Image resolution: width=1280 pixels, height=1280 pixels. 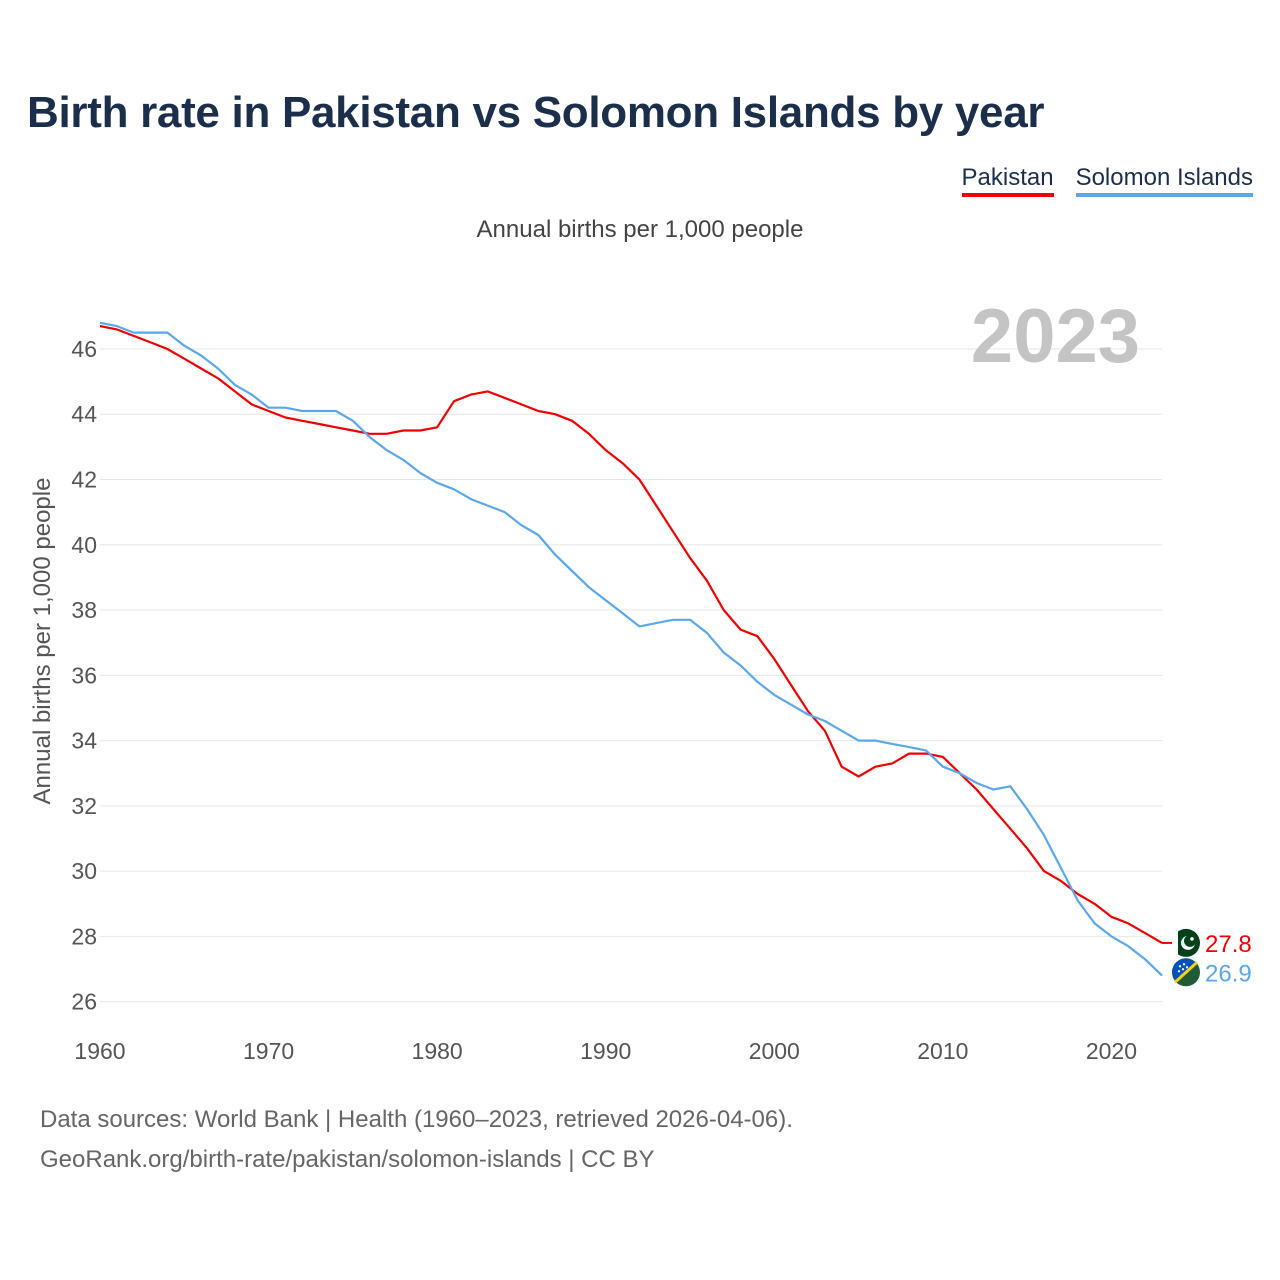 I want to click on y-tick-label: 38, so click(x=84, y=610).